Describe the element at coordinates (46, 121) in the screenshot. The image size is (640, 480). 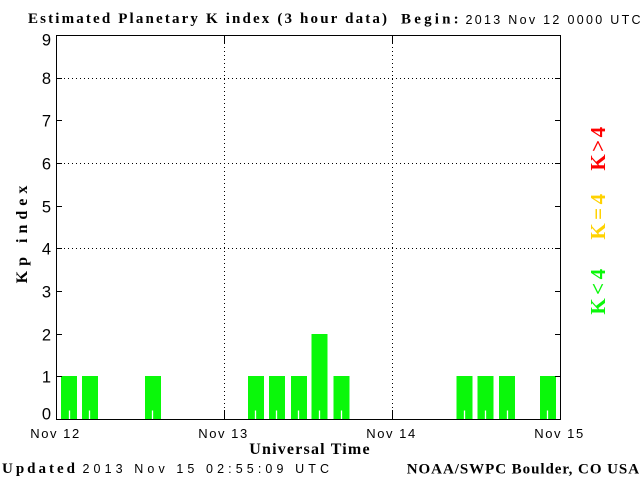
I see `svg-text: 7` at that location.